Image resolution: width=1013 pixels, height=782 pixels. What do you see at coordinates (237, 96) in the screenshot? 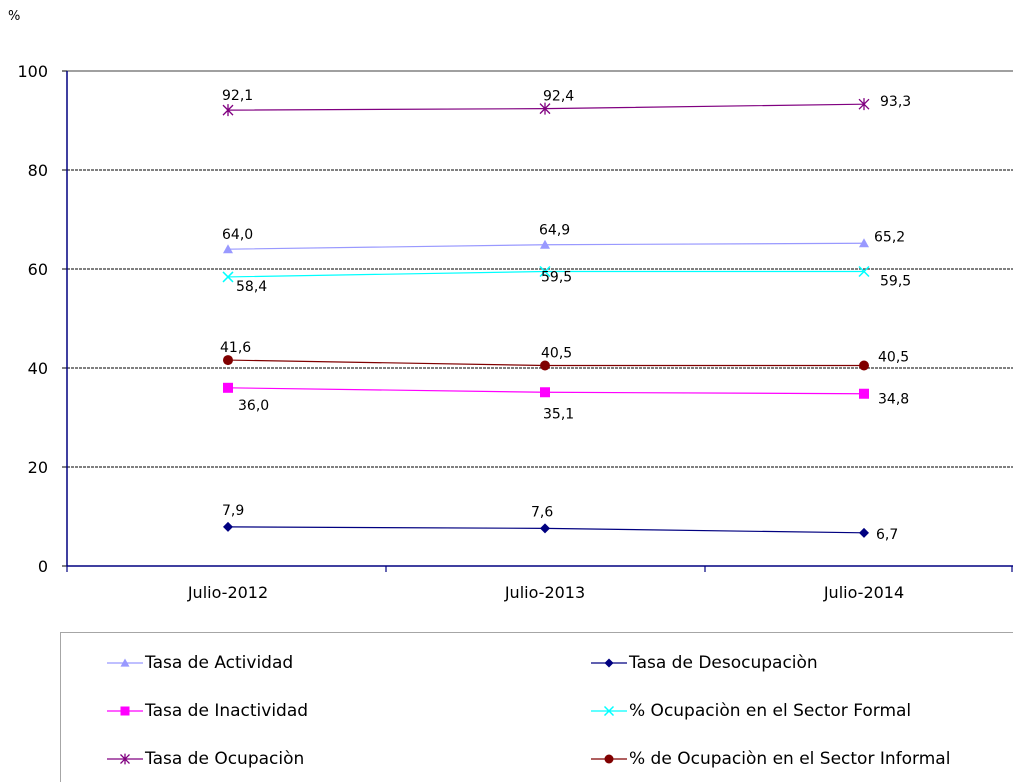
I see `data-label: 92,1` at bounding box center [237, 96].